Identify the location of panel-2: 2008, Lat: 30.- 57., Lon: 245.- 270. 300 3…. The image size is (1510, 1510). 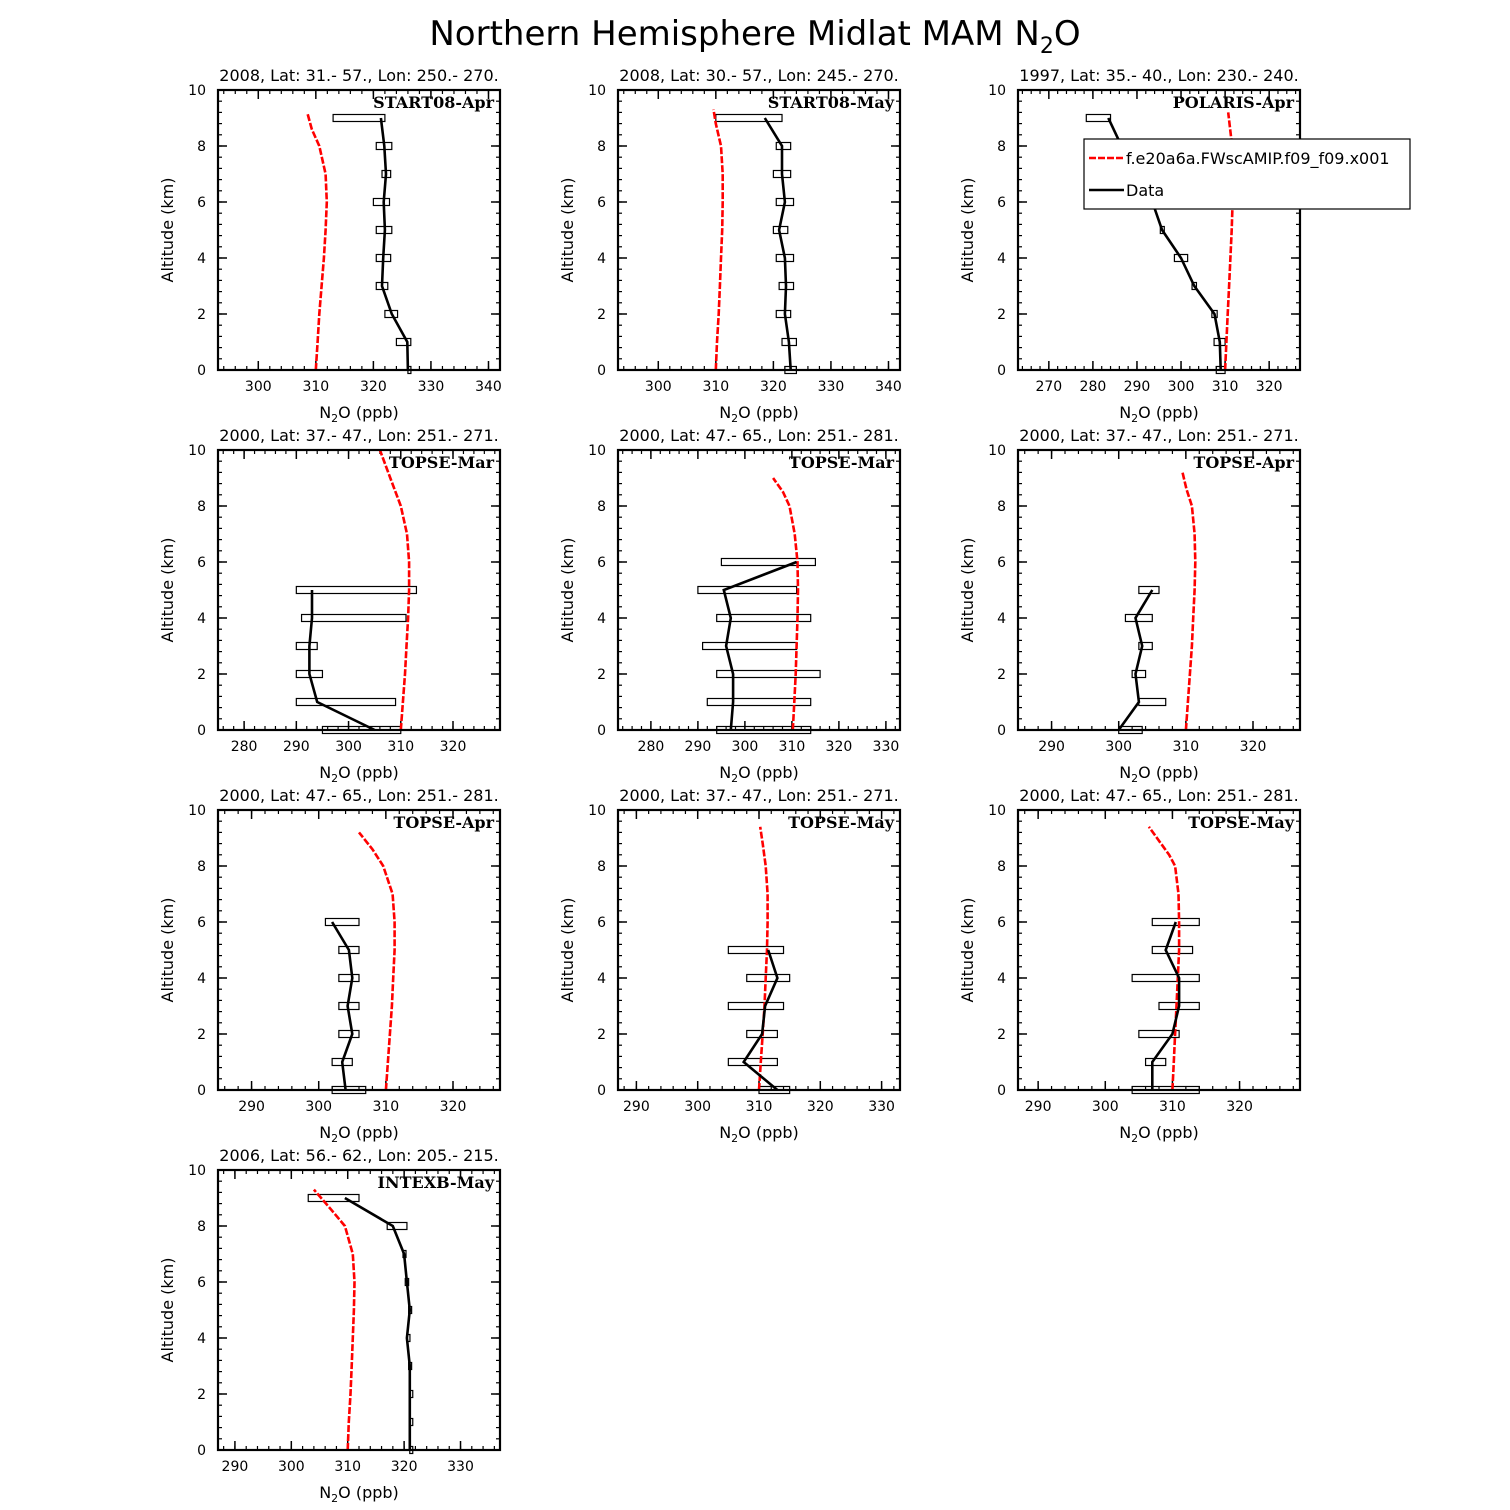
(730, 245).